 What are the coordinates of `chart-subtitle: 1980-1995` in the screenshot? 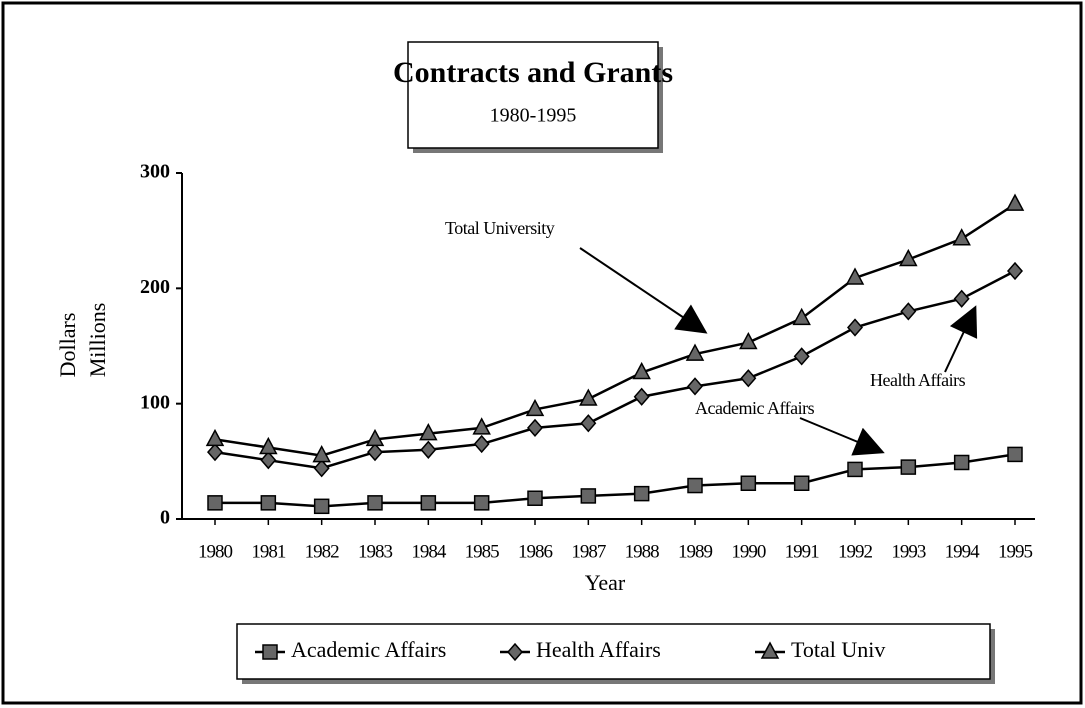 It's located at (533, 116).